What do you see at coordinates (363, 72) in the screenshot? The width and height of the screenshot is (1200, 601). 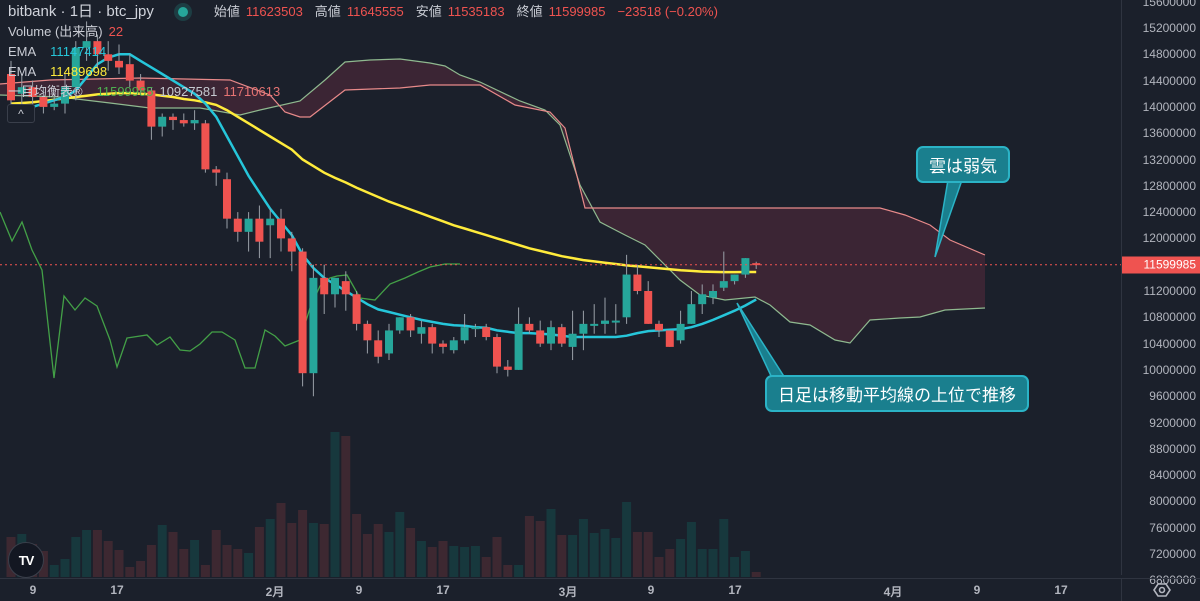 I see `legend-ema-slow: EMA 11489698` at bounding box center [363, 72].